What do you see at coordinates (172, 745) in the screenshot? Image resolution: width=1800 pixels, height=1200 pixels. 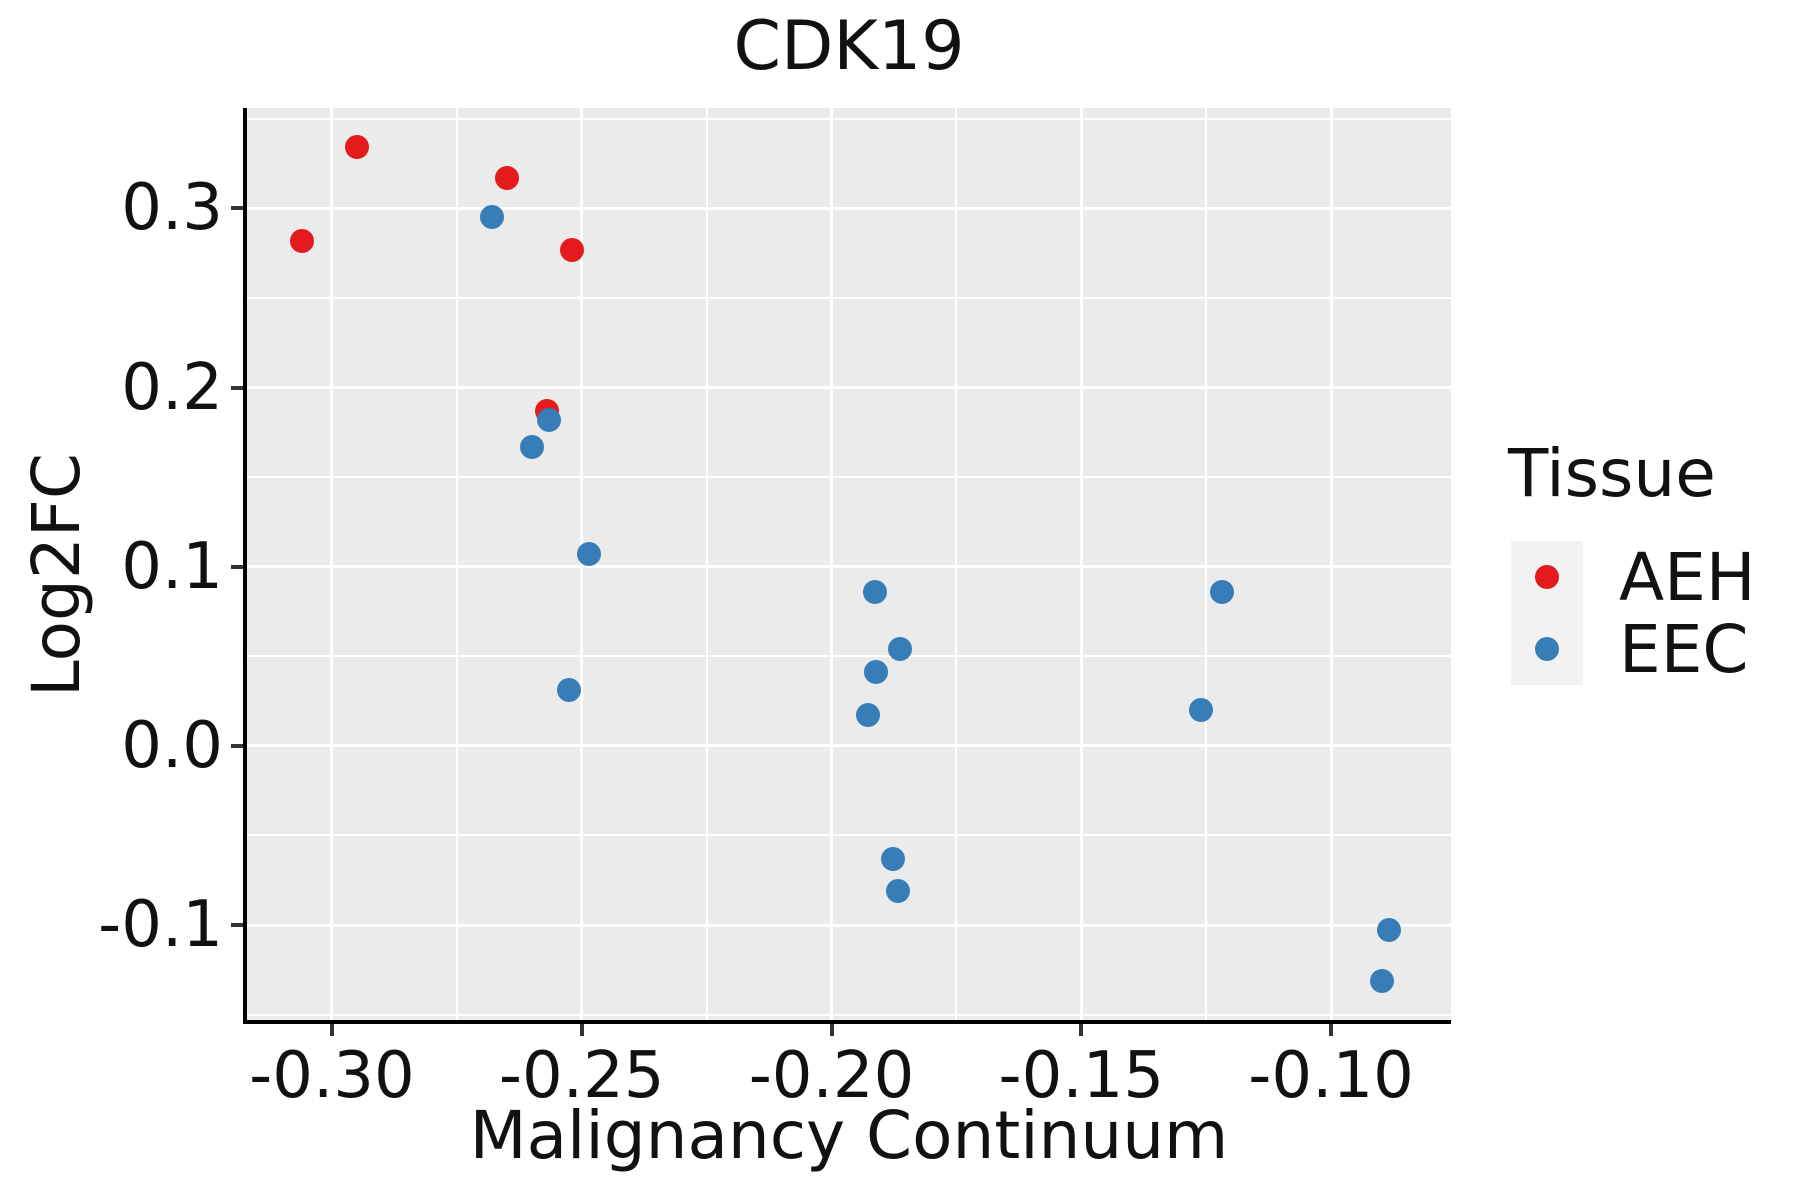 I see `y-tick-label: 0.0` at bounding box center [172, 745].